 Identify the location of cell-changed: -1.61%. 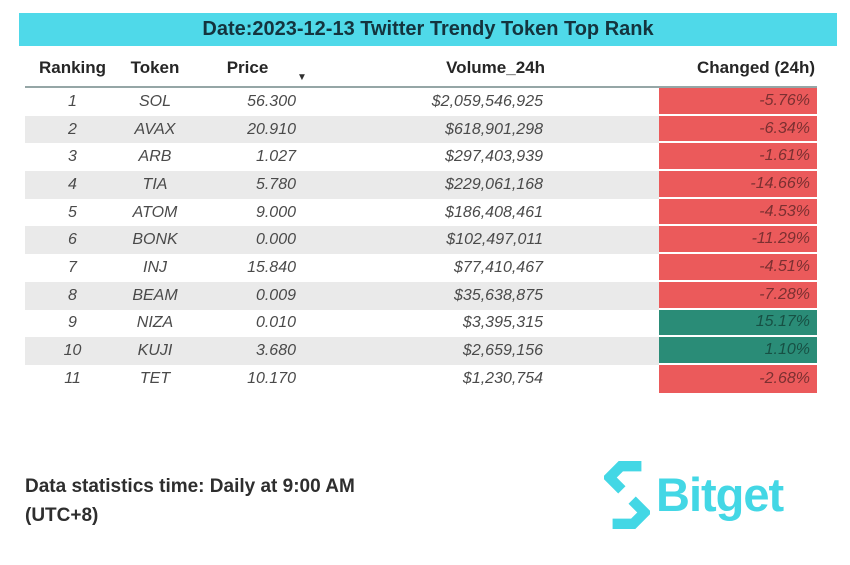
(738, 157).